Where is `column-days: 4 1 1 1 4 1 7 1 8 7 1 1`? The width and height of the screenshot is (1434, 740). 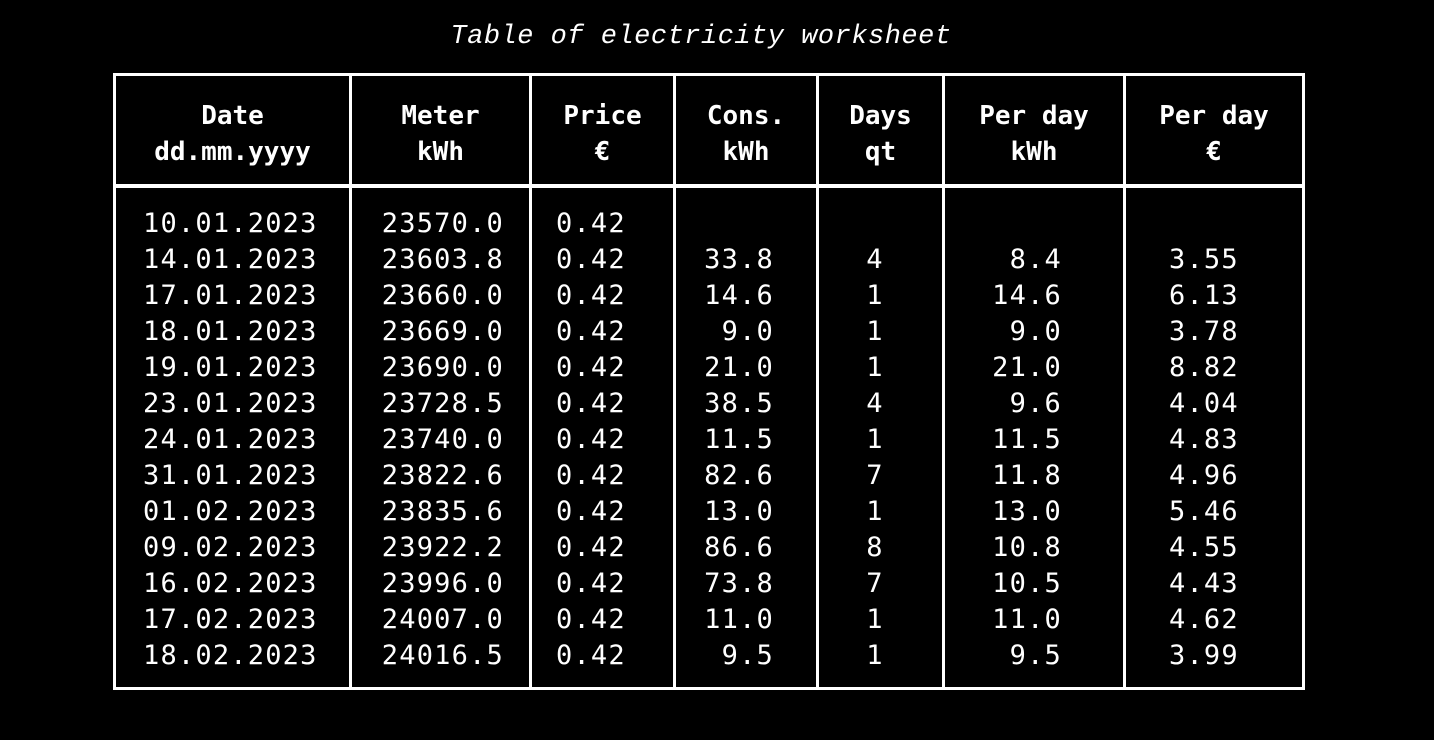
column-days: 4 1 1 1 4 1 7 1 8 7 1 1 is located at coordinates (875, 440).